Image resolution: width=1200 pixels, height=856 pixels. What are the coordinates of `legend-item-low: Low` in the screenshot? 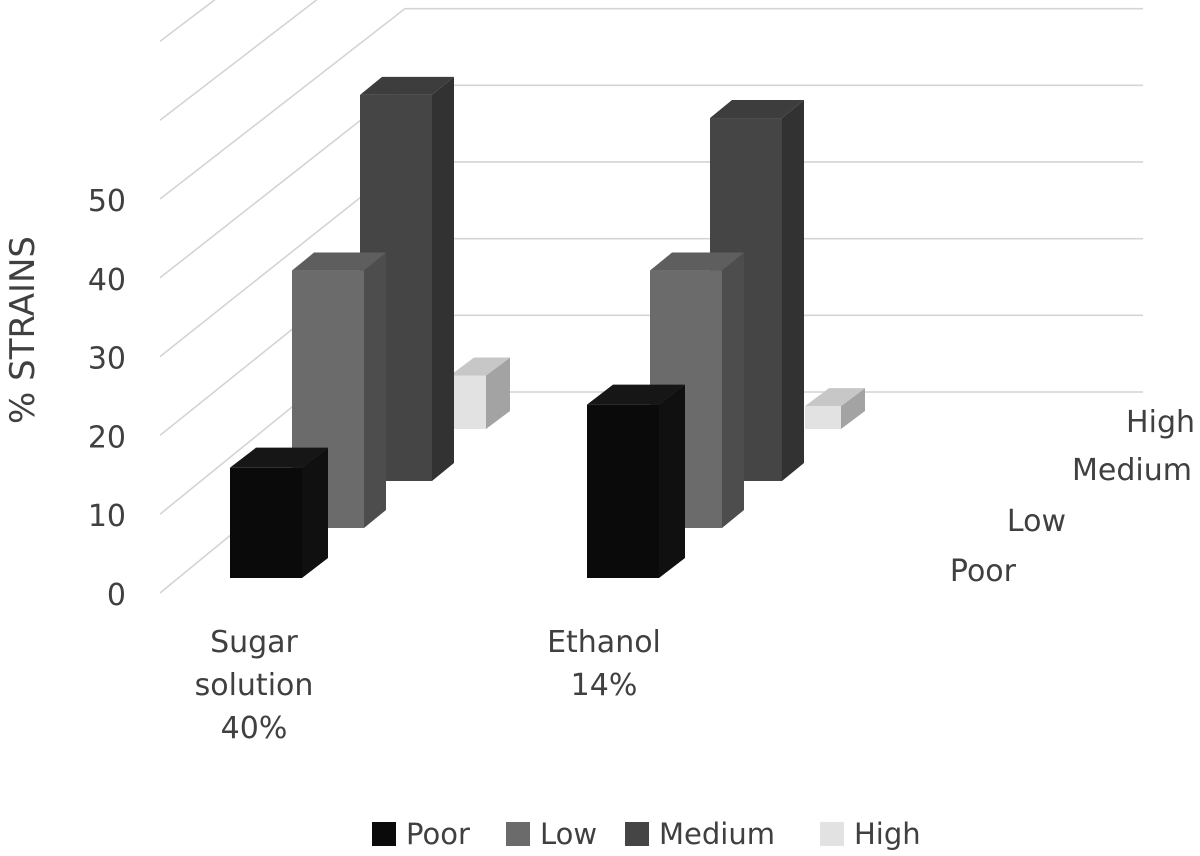 It's located at (551, 834).